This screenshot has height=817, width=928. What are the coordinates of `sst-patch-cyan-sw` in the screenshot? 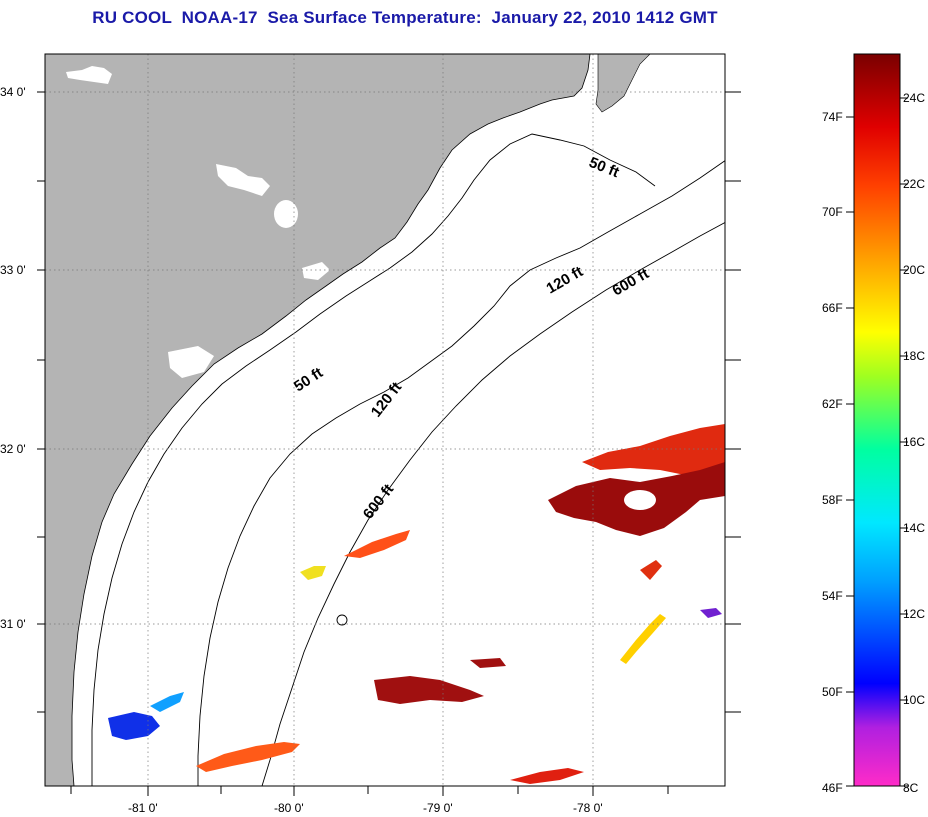 It's located at (167, 702).